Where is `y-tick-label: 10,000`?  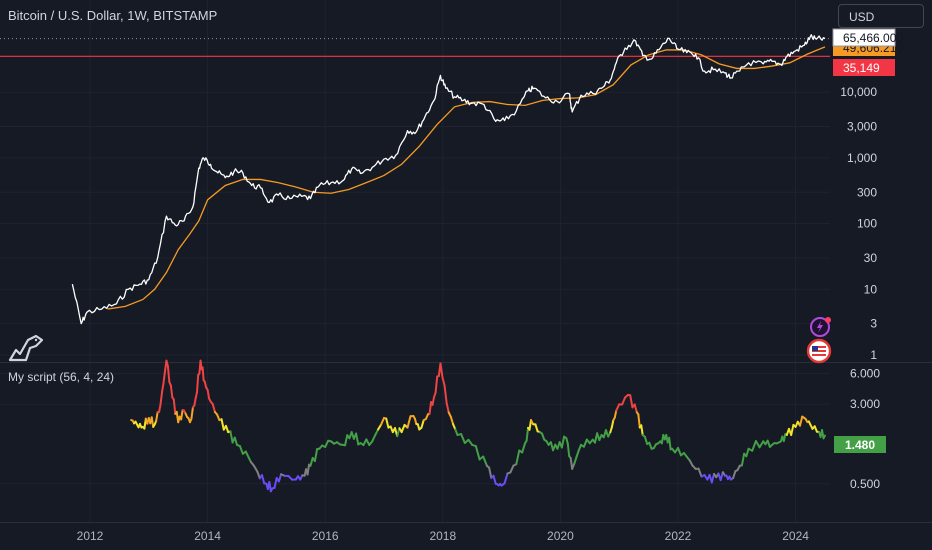
y-tick-label: 10,000 is located at coordinates (858, 92).